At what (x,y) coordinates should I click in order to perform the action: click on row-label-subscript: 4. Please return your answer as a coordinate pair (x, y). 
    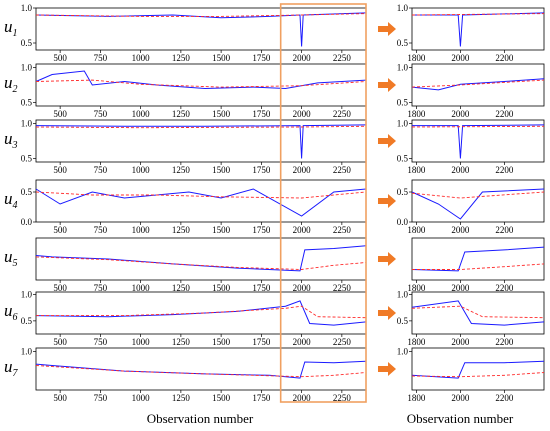
    Looking at the image, I should click on (15, 205).